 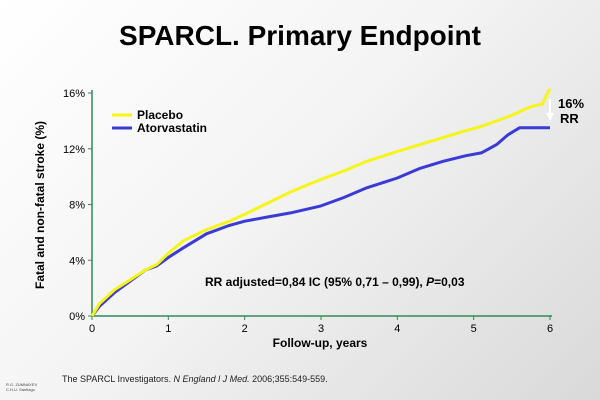 I want to click on citation-journal: N England l J Med., so click(x=211, y=379).